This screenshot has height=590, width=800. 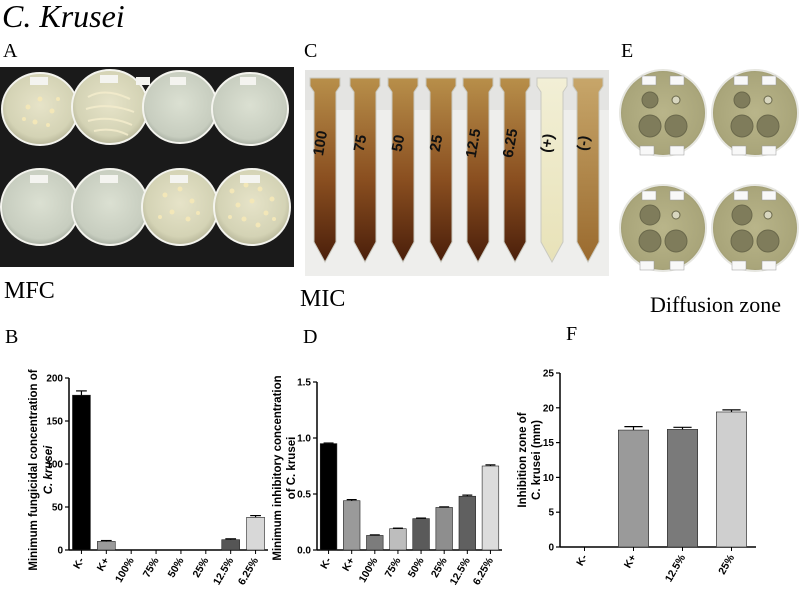 I want to click on y-tick-label: 15, so click(x=549, y=443).